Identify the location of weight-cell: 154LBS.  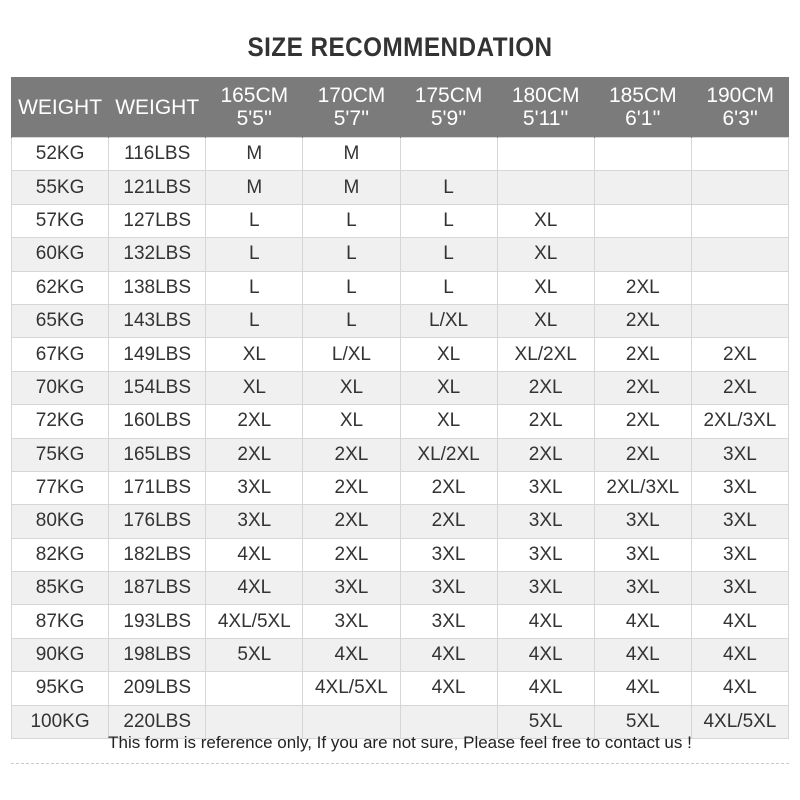
(157, 388).